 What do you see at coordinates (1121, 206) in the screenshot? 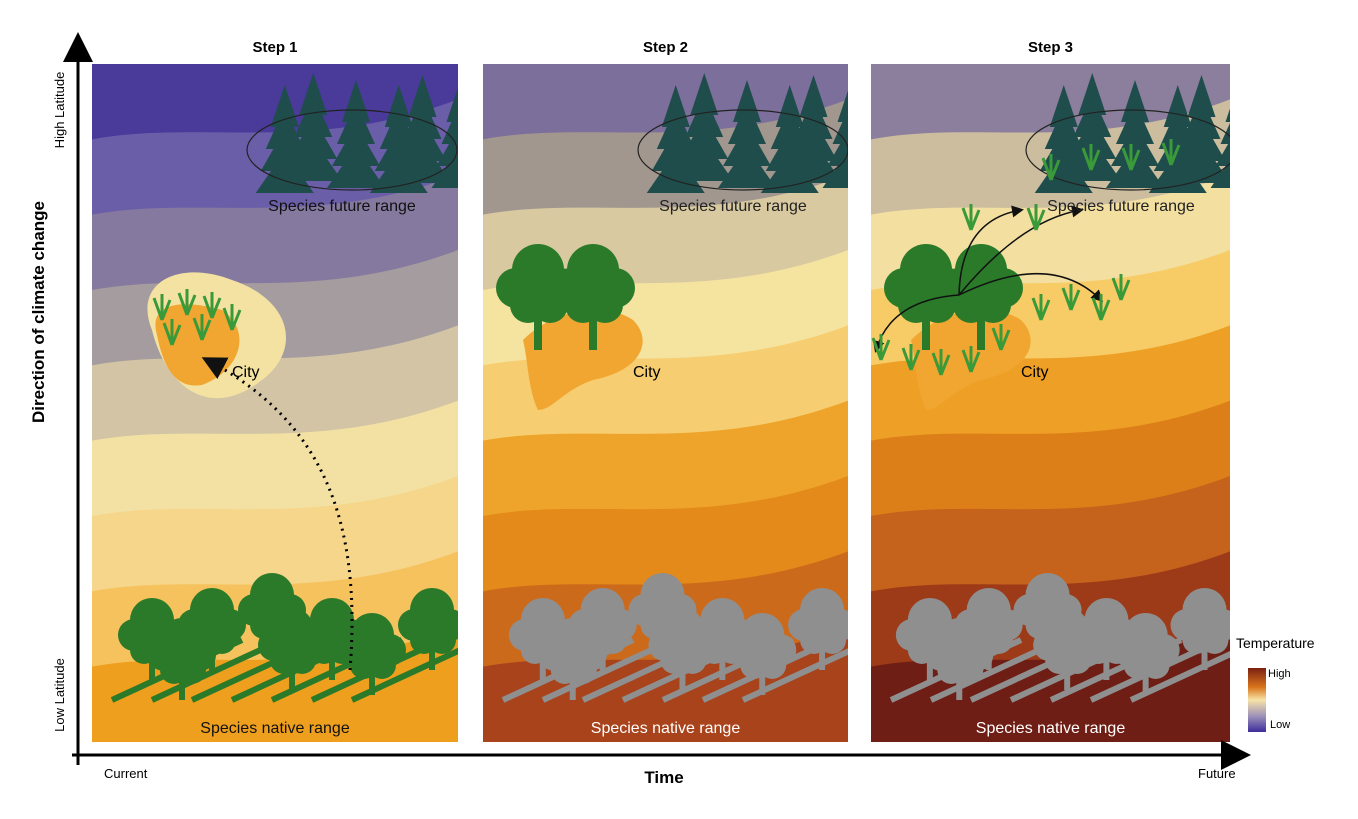
I see `future-range-label: Species future range` at bounding box center [1121, 206].